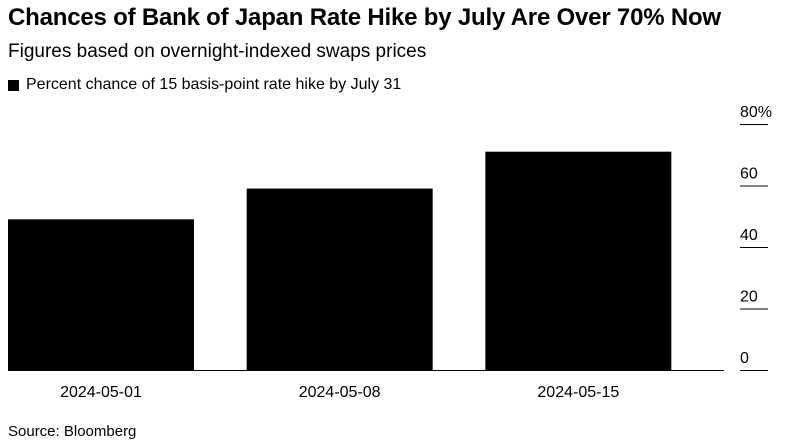  What do you see at coordinates (13, 85) in the screenshot?
I see `legend-swatch` at bounding box center [13, 85].